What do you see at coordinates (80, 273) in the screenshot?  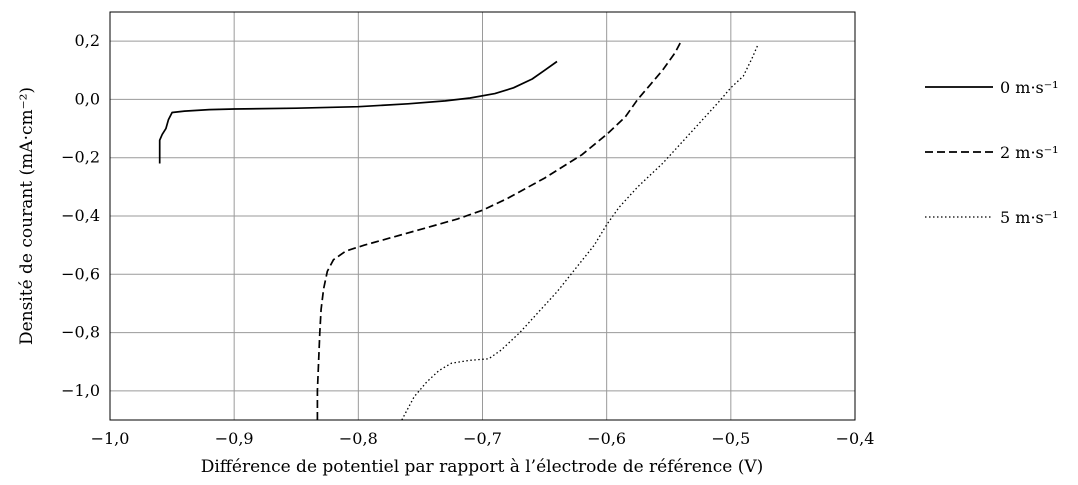 I see `y-tick-label: −0,6` at bounding box center [80, 273].